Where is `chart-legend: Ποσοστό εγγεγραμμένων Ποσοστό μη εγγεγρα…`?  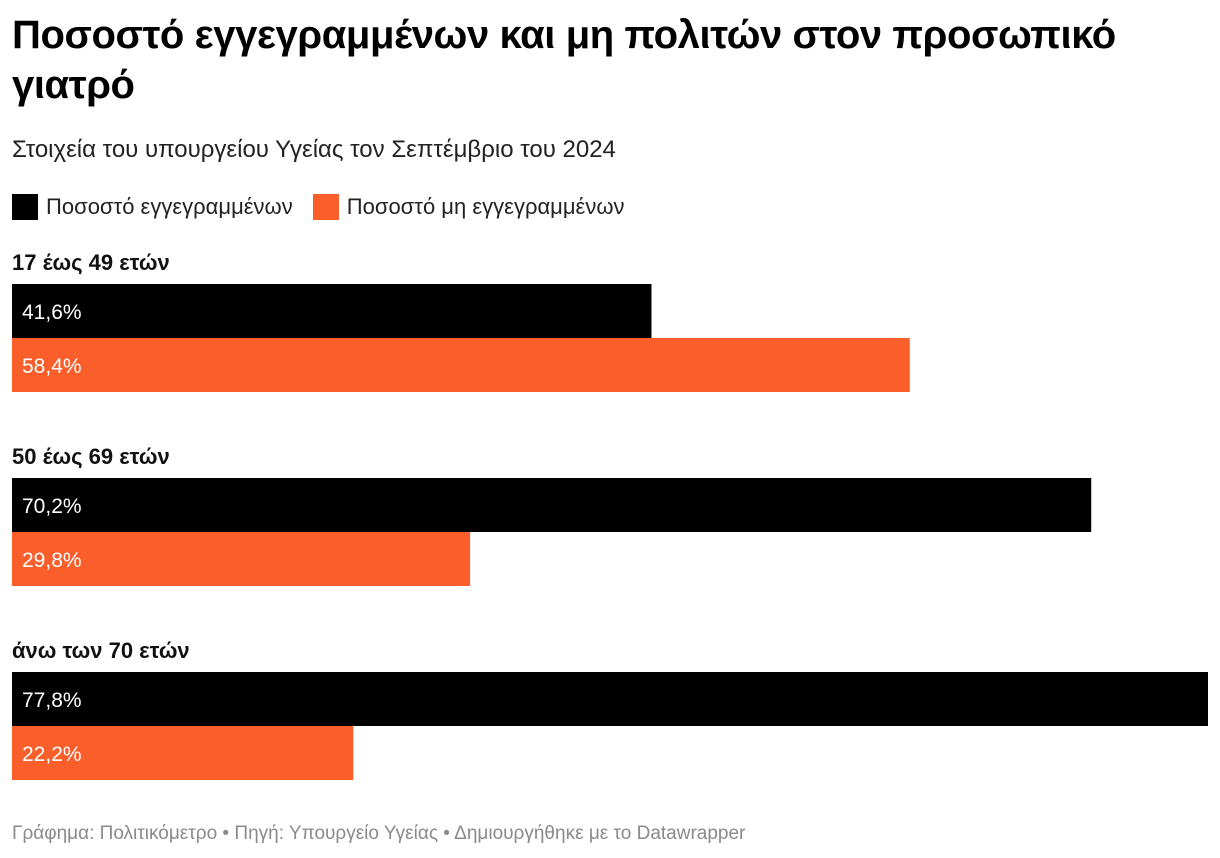 chart-legend: Ποσοστό εγγεγραμμένων Ποσοστό μη εγγεγρα… is located at coordinates (328, 207).